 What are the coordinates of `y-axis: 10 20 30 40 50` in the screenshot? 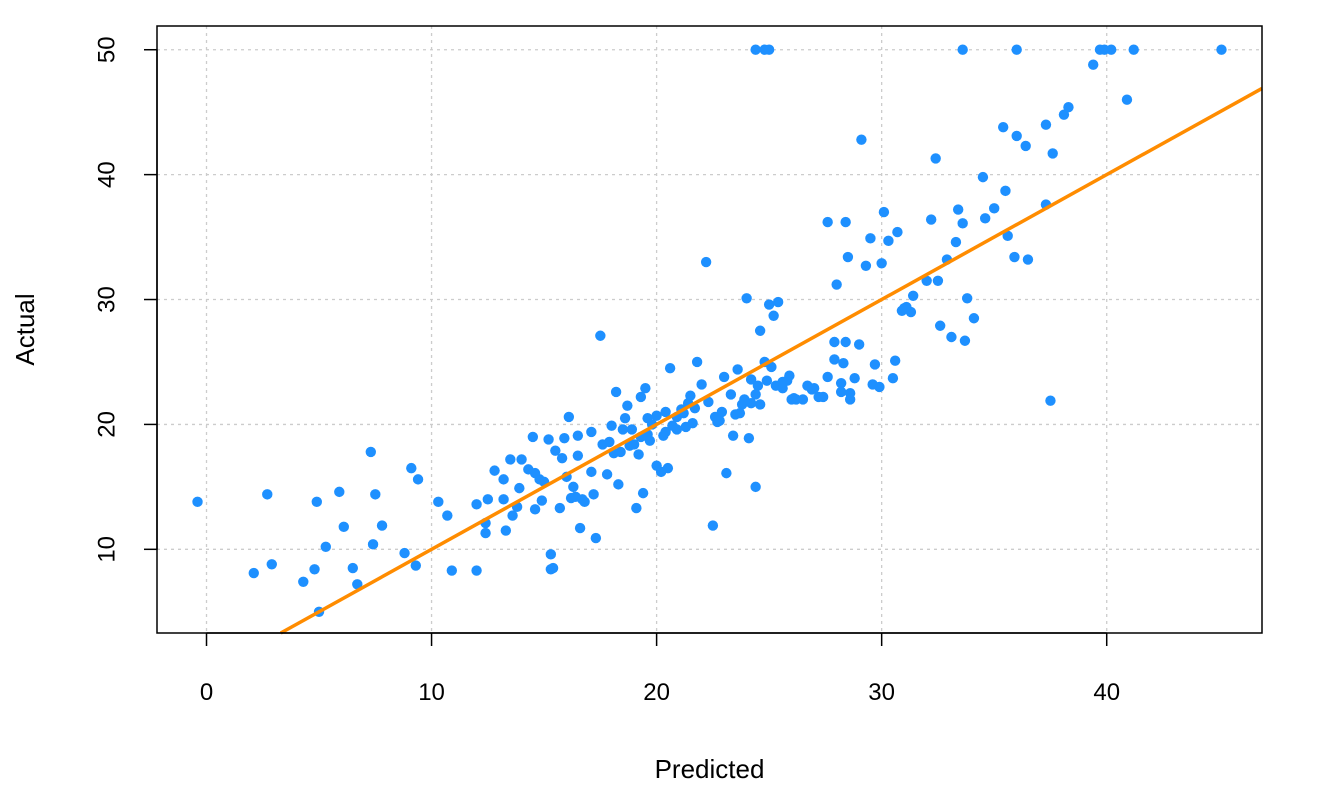 It's located at (126, 299).